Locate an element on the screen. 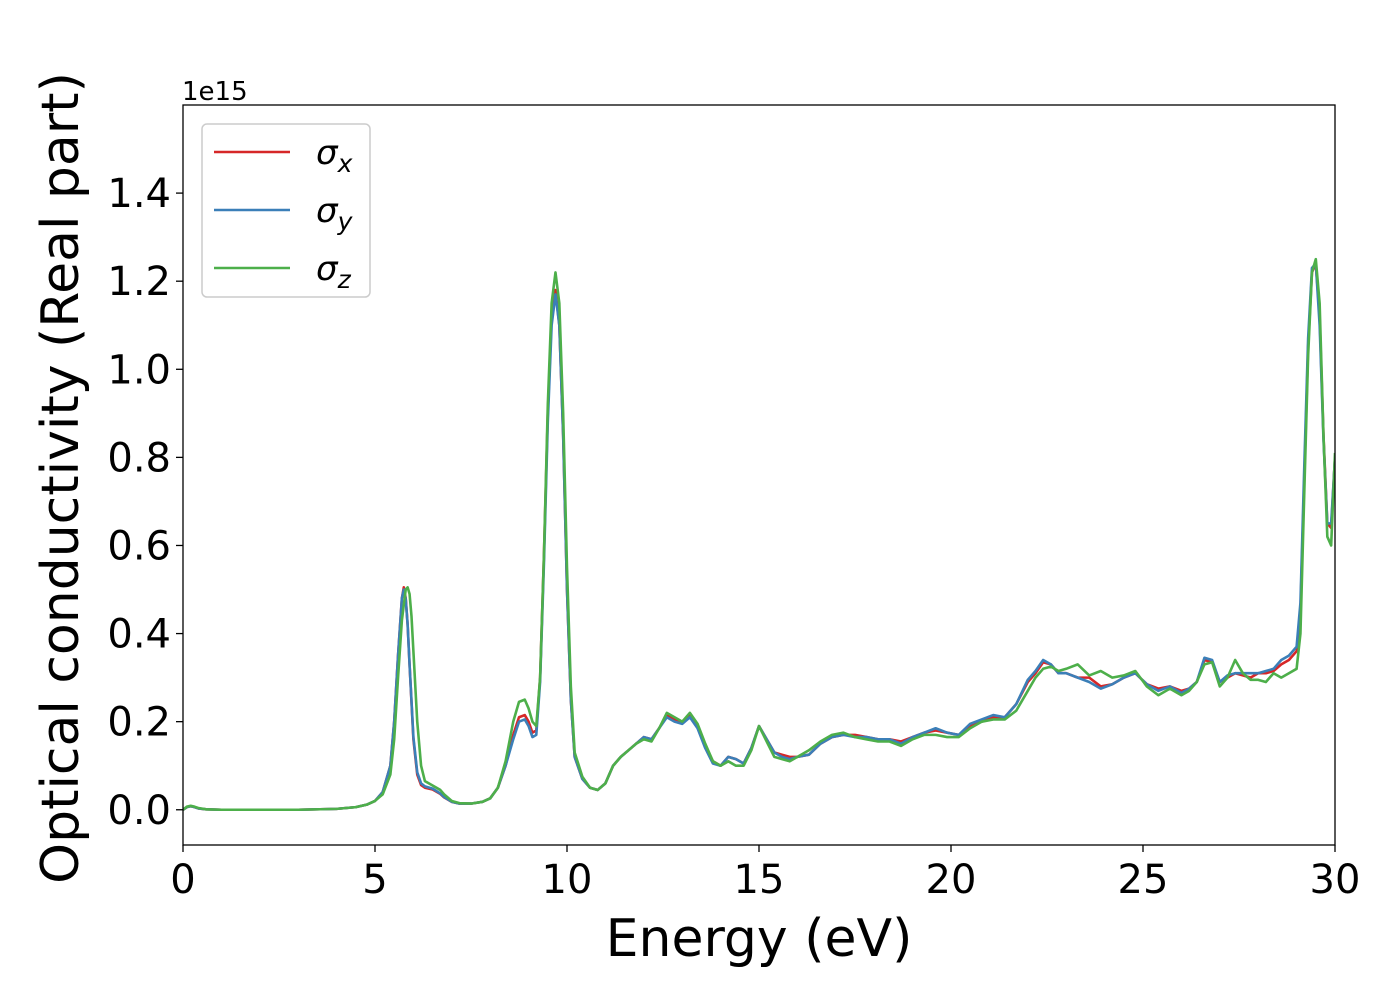 The image size is (1400, 1000). x-tick-label: 30 is located at coordinates (1335, 880).